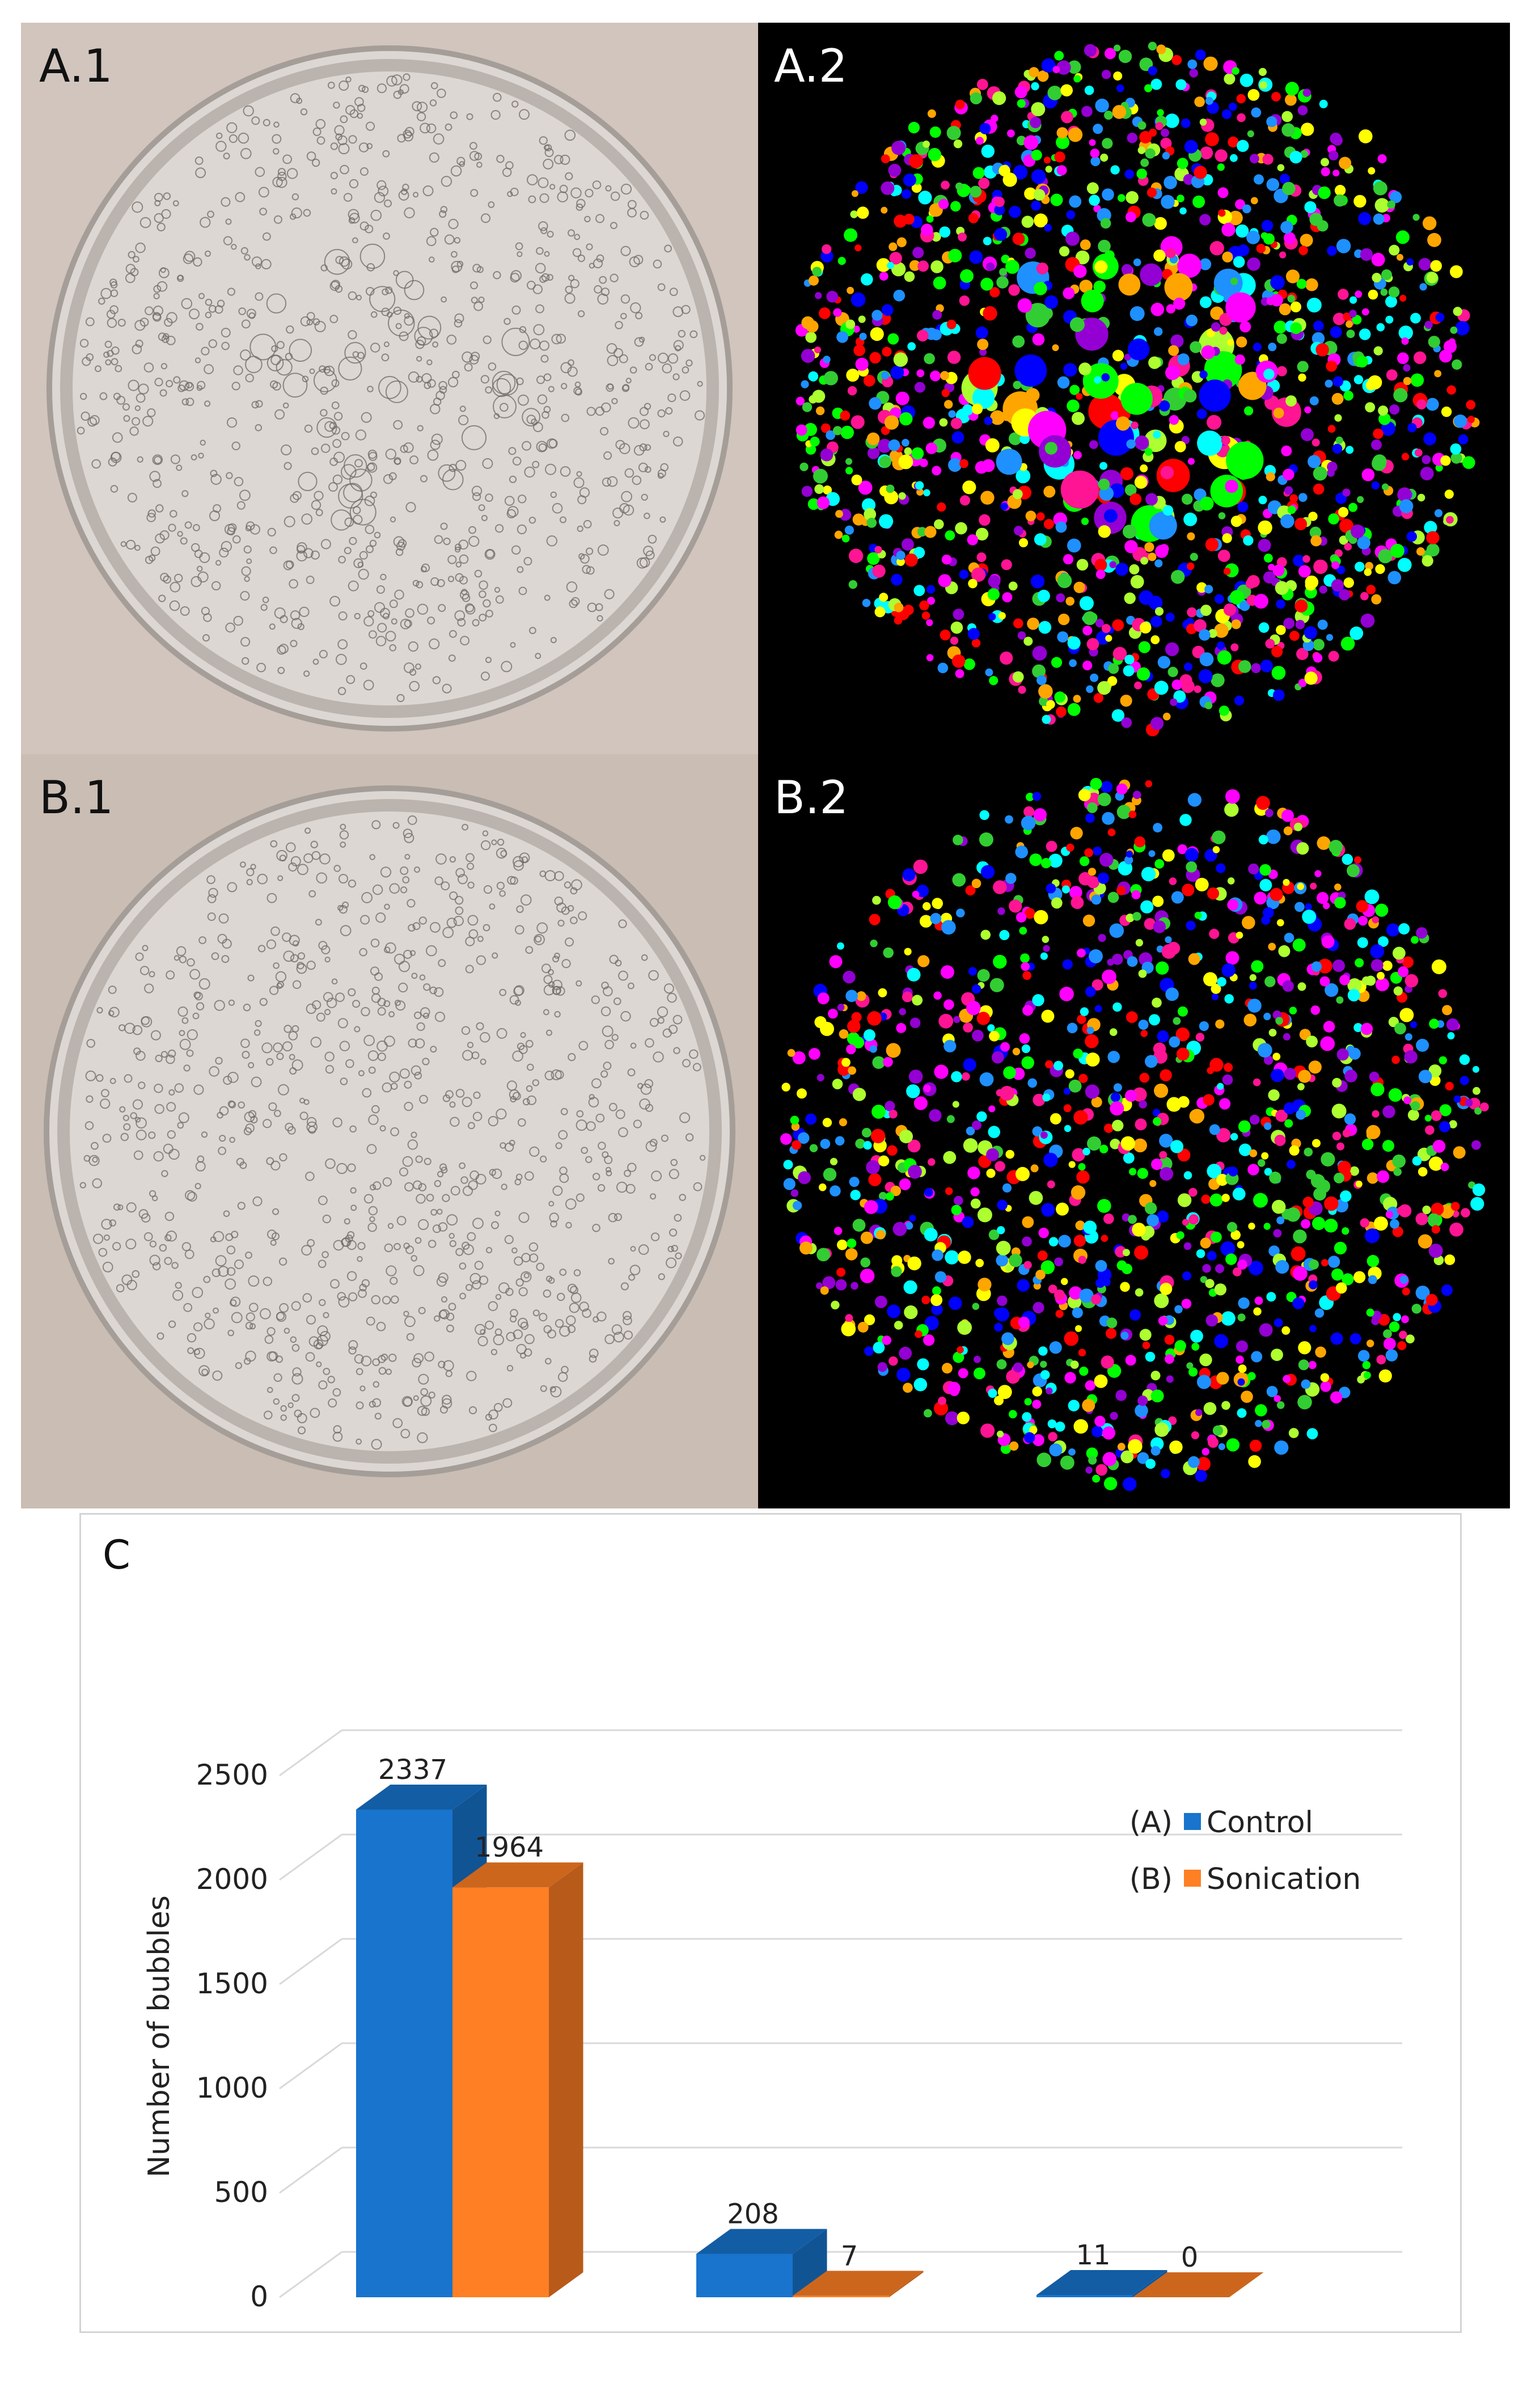 This screenshot has width=1540, height=2388. I want to click on panel-a2-segmentation: A.2, so click(1134, 388).